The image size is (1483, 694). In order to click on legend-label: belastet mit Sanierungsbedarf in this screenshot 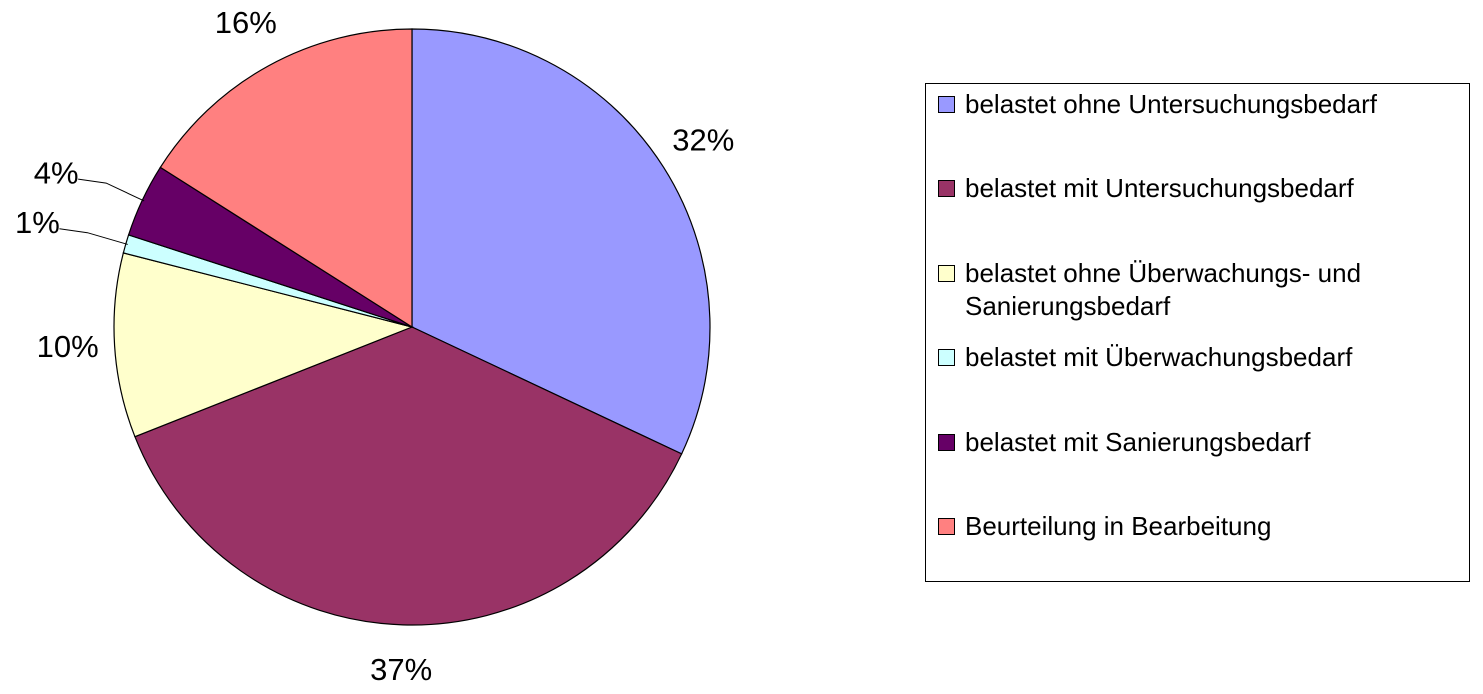, I will do `click(1138, 441)`.